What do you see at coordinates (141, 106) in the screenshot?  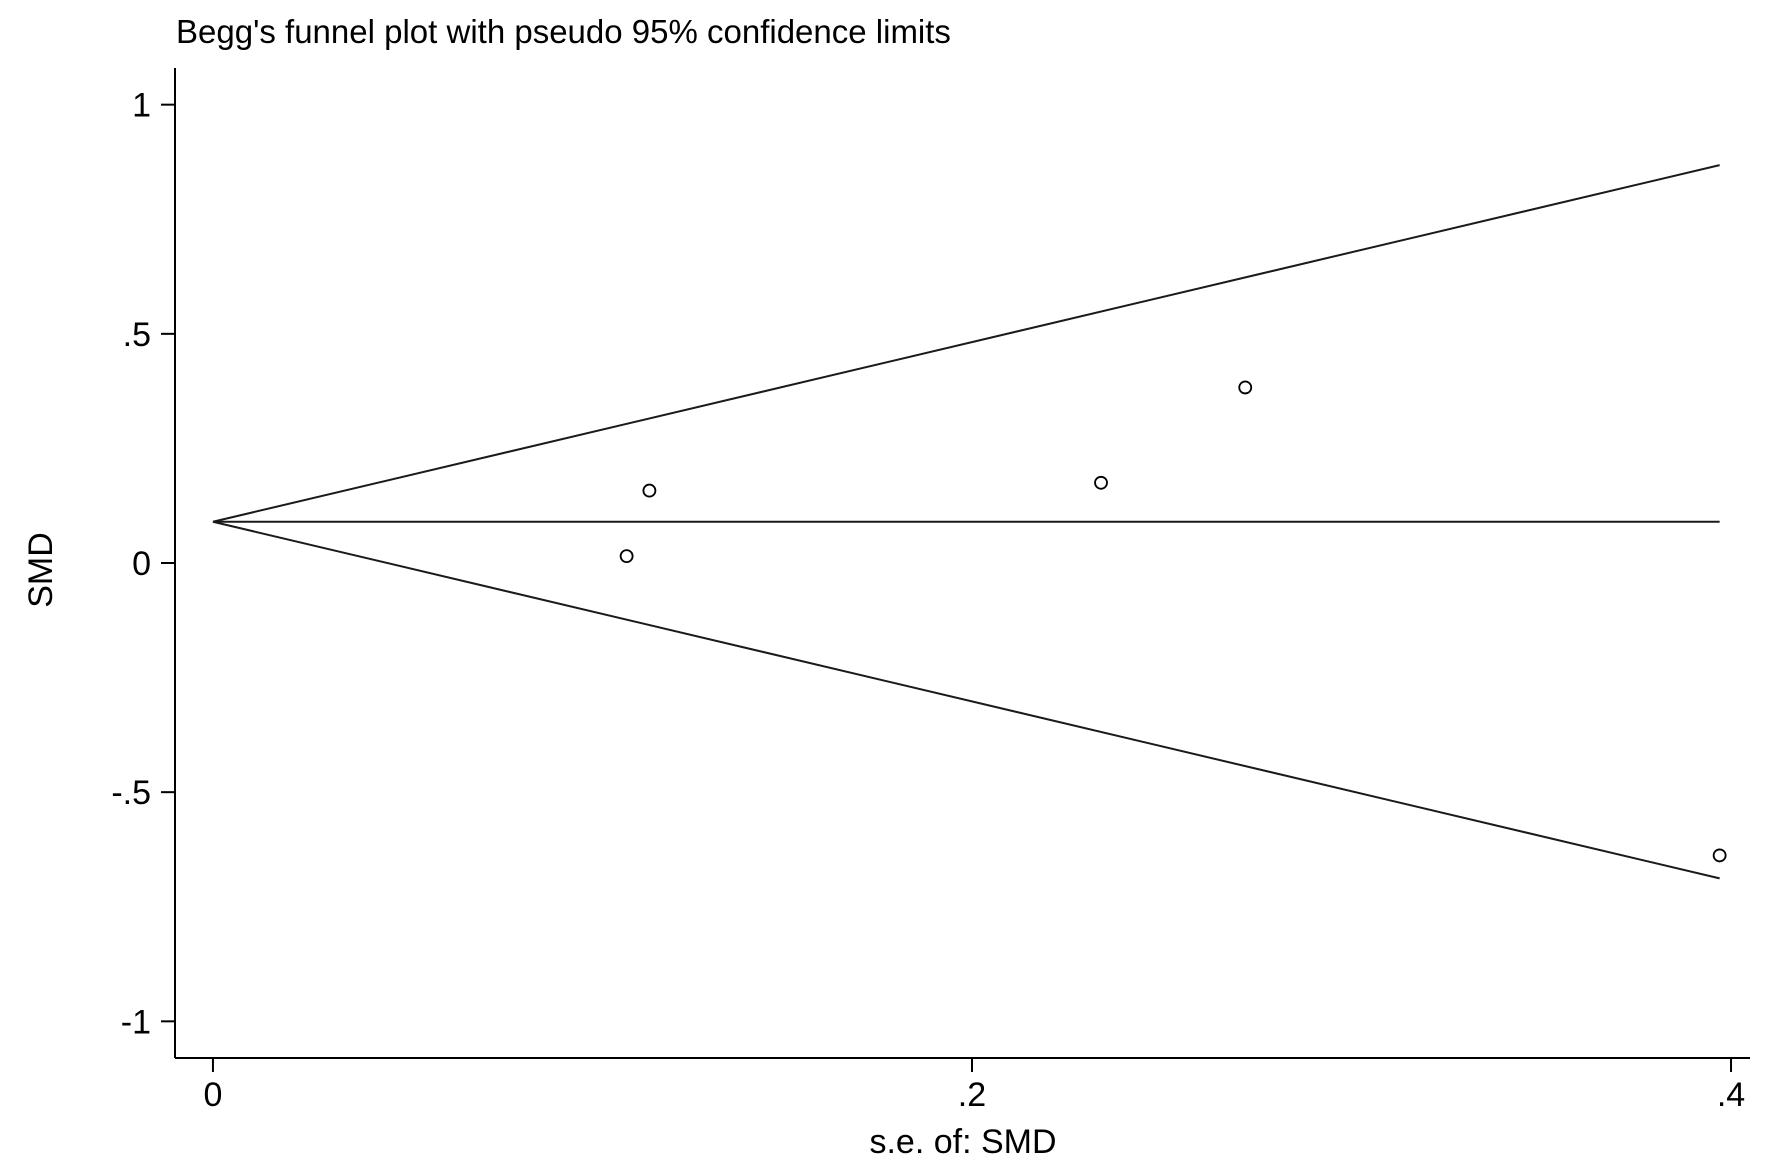 I see `y-tick-label: 1` at bounding box center [141, 106].